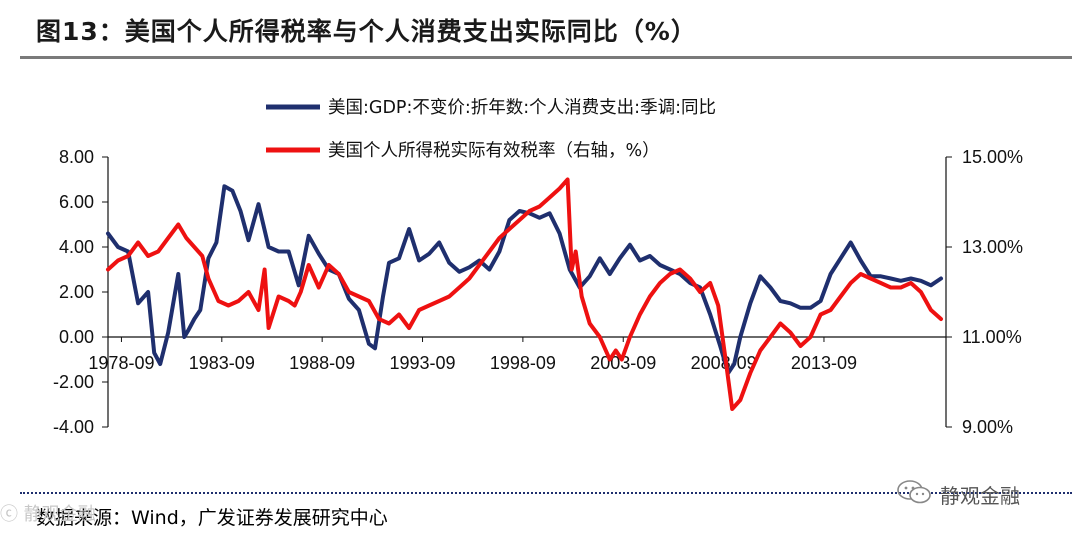 This screenshot has width=1080, height=537. I want to click on x-tick-label: 1983-09, so click(222, 363).